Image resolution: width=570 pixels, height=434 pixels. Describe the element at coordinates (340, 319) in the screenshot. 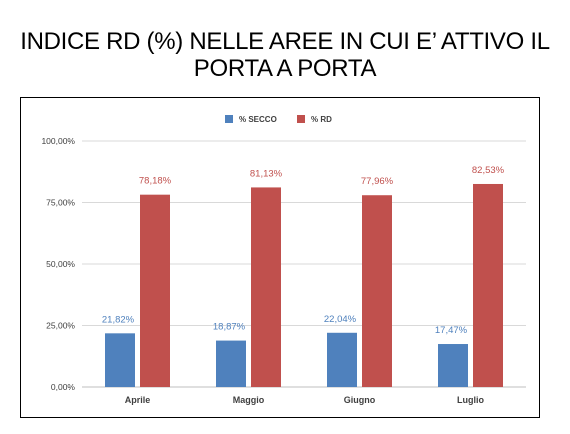

I see `data-label: 22,04%` at that location.